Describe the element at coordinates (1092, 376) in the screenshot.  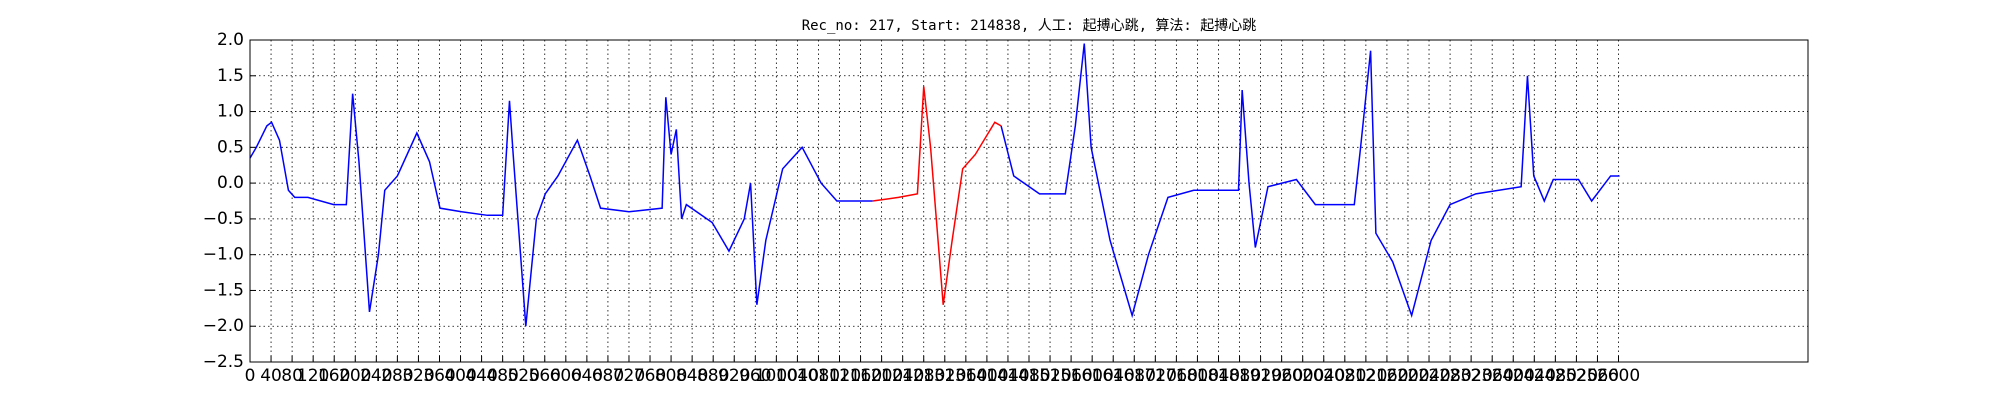
I see `x-tick-label: 1600` at that location.